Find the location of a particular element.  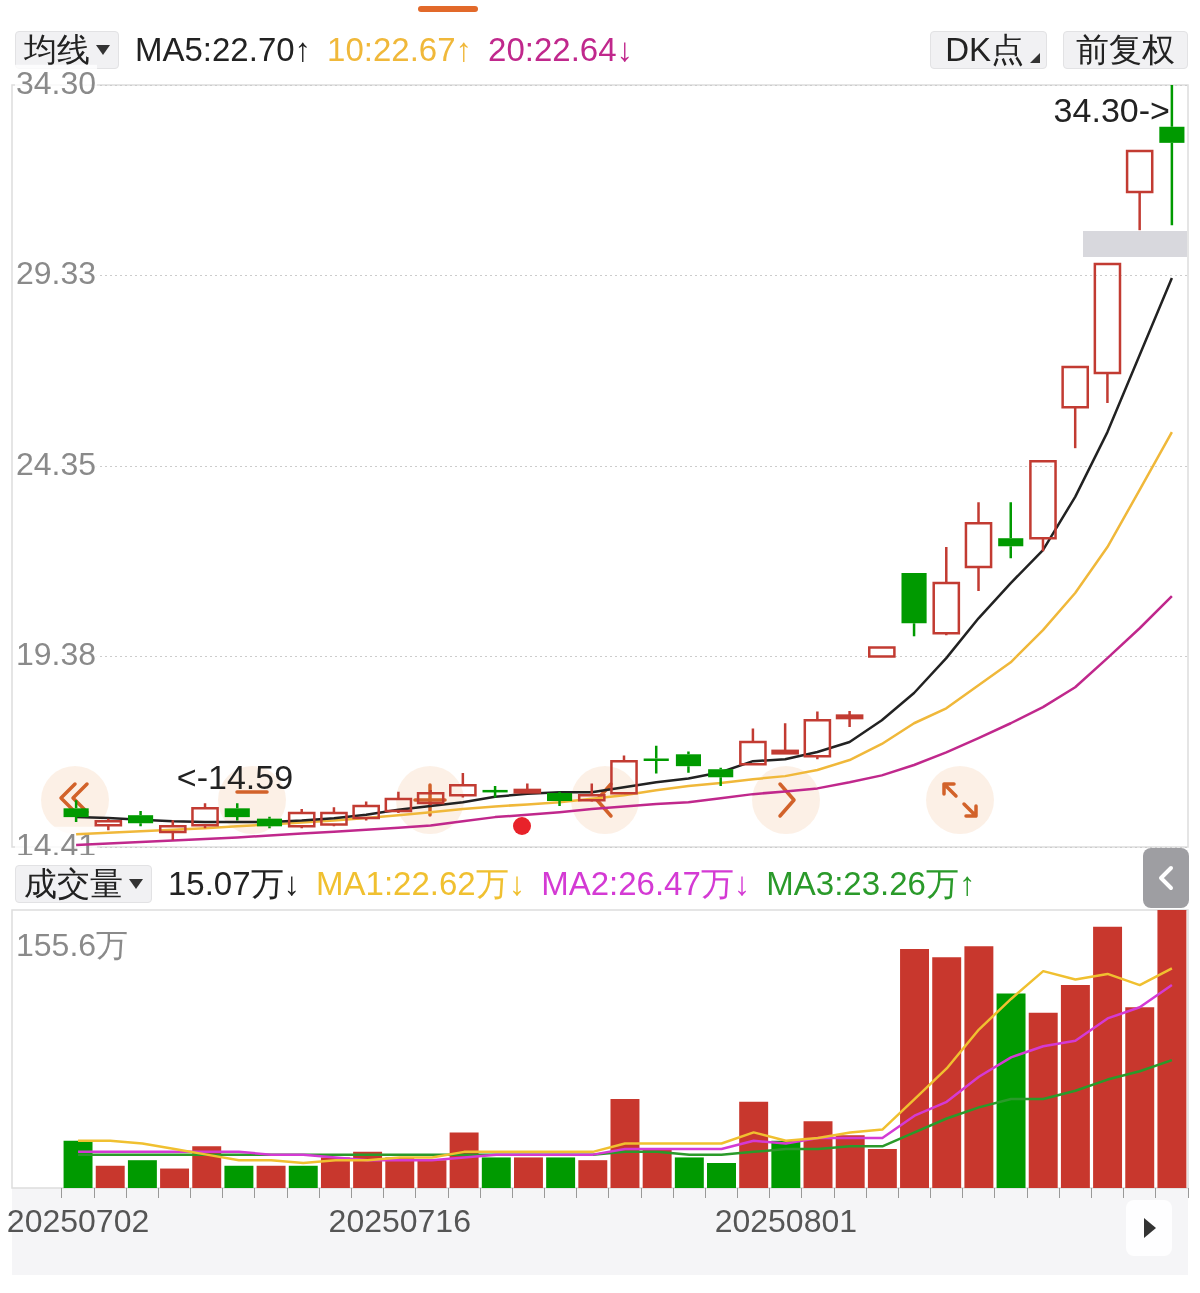

text: MA3:23.26万↑ is located at coordinates (871, 883).